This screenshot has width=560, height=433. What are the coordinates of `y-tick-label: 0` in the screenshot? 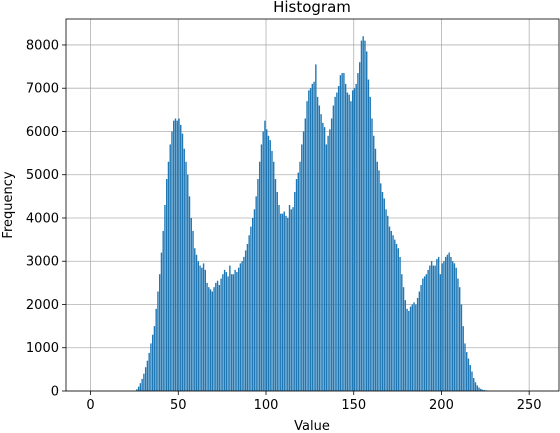 It's located at (55, 392).